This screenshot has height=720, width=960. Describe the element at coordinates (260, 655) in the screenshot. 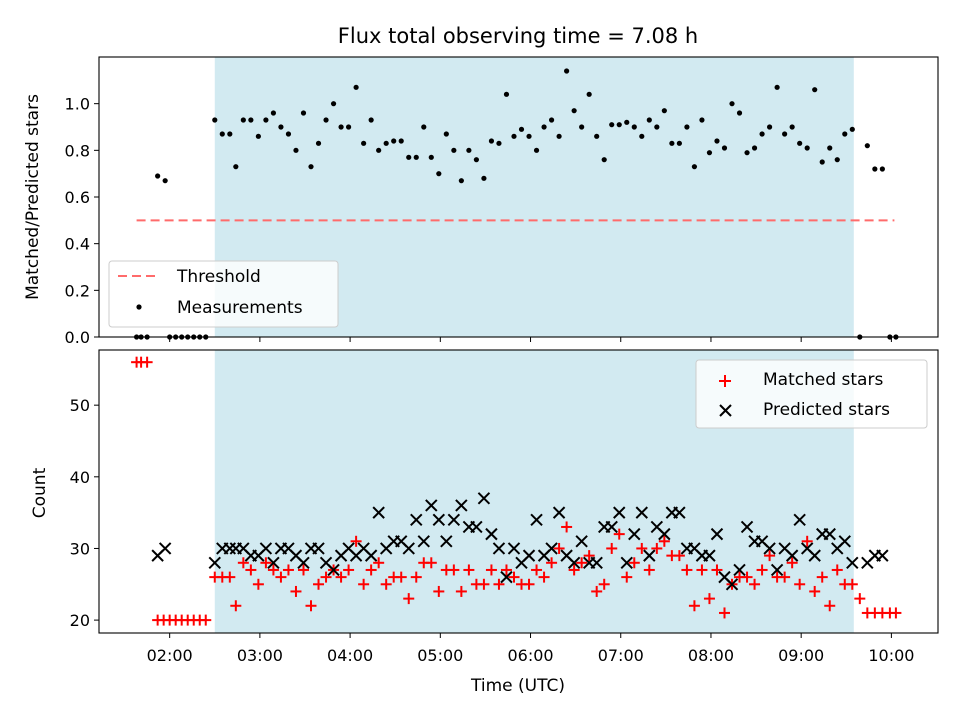

I see `x-tick-label: 03:00` at that location.